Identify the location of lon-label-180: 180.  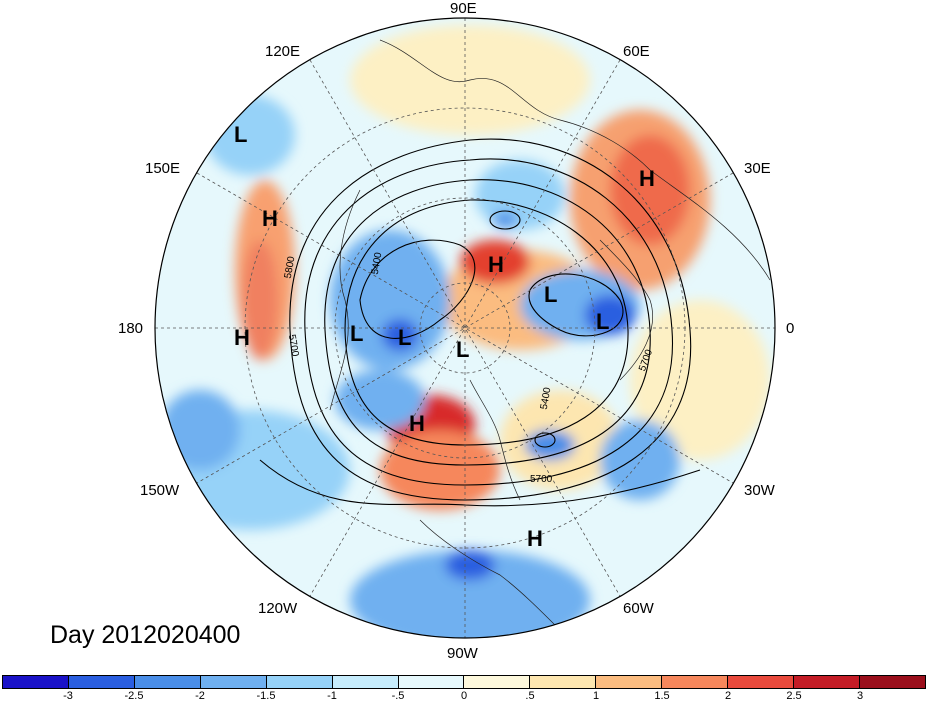
(131, 328).